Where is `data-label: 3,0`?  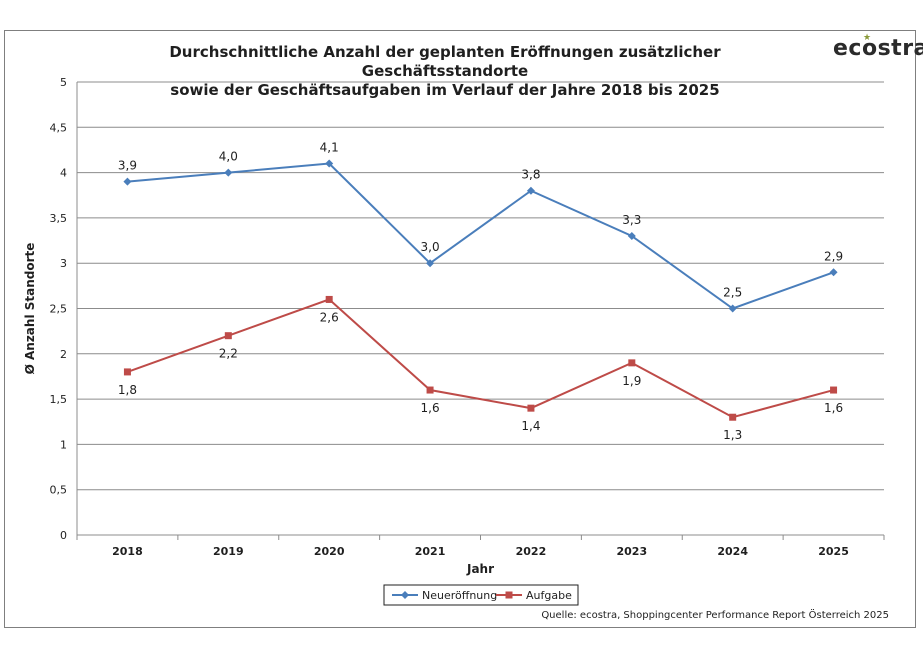 data-label: 3,0 is located at coordinates (430, 247).